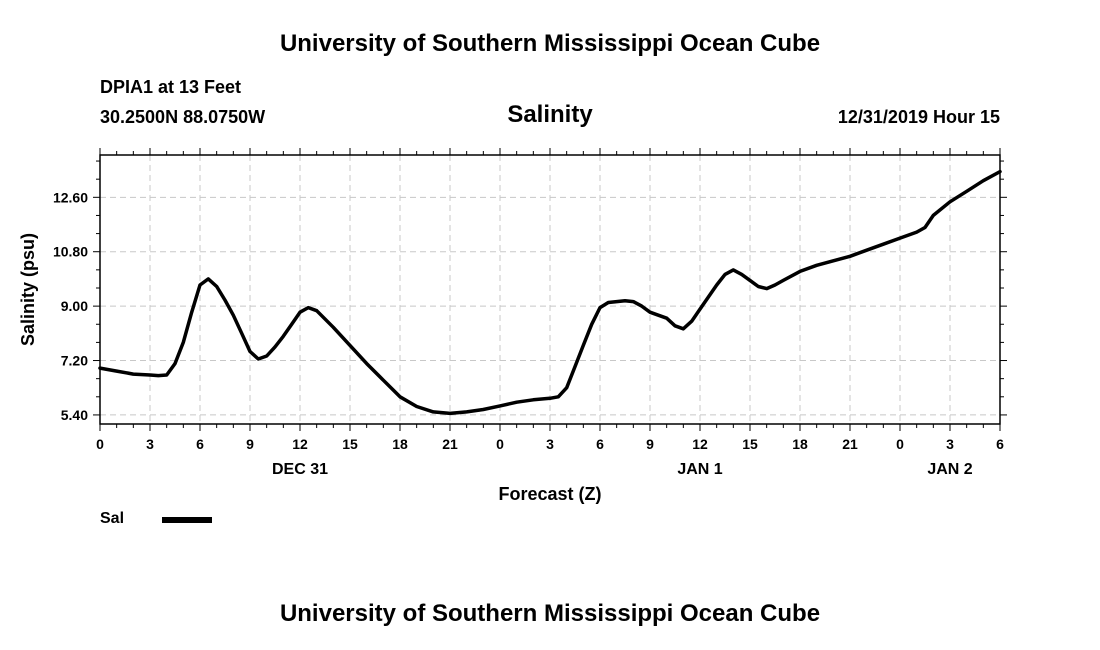 The image size is (1100, 650). Describe the element at coordinates (74, 306) in the screenshot. I see `y-tick-label: 9.00` at that location.